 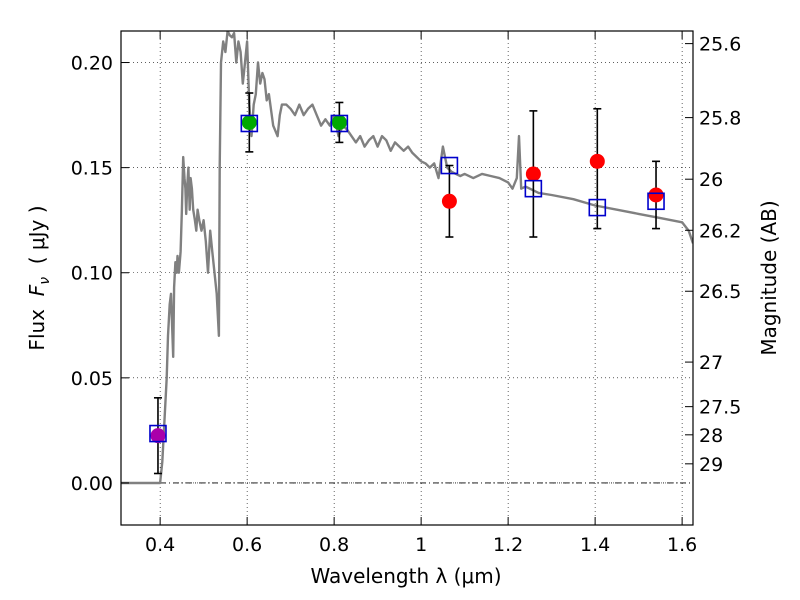 I want to click on y-axis-label: Flux Fν ( μJy ), so click(x=39, y=277).